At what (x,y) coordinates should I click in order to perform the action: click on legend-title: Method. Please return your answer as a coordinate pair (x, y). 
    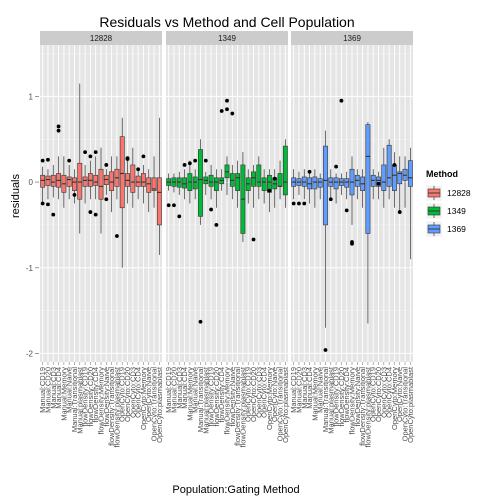
    Looking at the image, I should click on (442, 174).